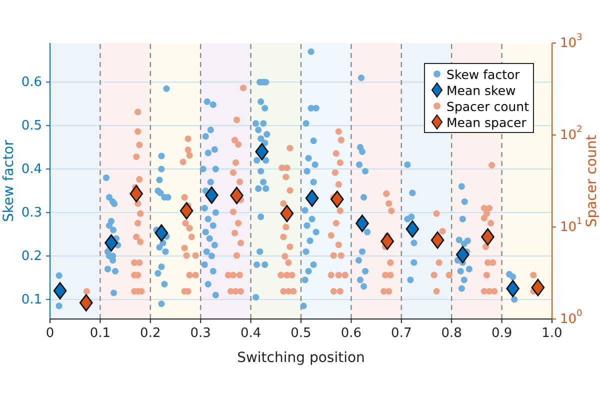 Image resolution: width=600 pixels, height=400 pixels. I want to click on y-tick-label: 0.2, so click(31, 256).